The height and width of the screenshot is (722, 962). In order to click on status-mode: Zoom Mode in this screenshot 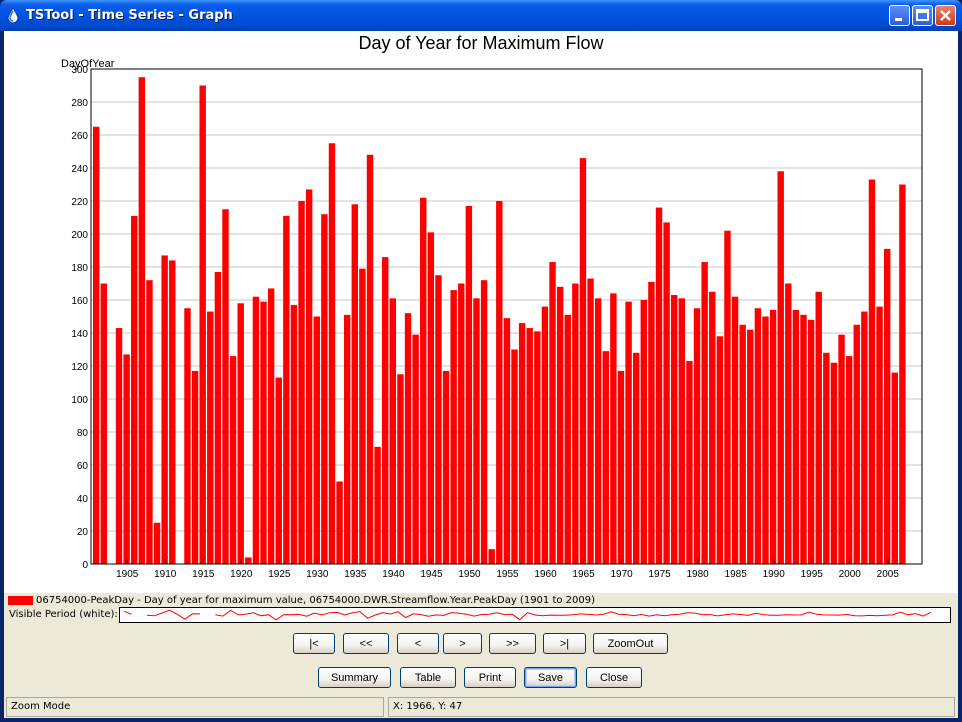, I will do `click(195, 707)`.